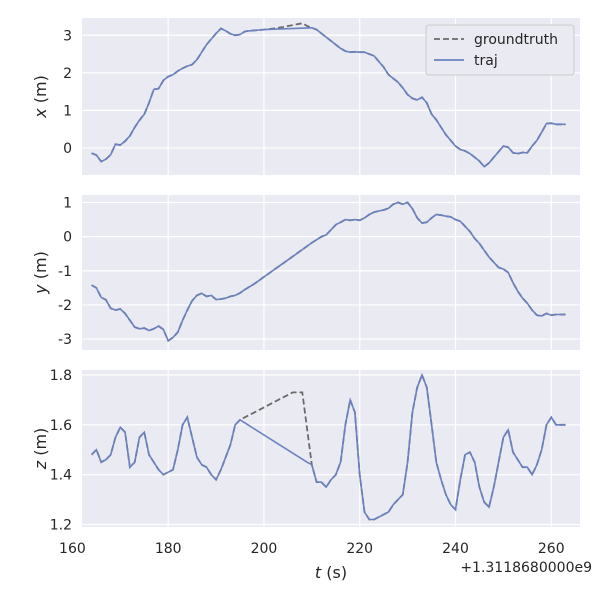  Describe the element at coordinates (65, 272) in the screenshot. I see `y-tick-label: -1` at that location.